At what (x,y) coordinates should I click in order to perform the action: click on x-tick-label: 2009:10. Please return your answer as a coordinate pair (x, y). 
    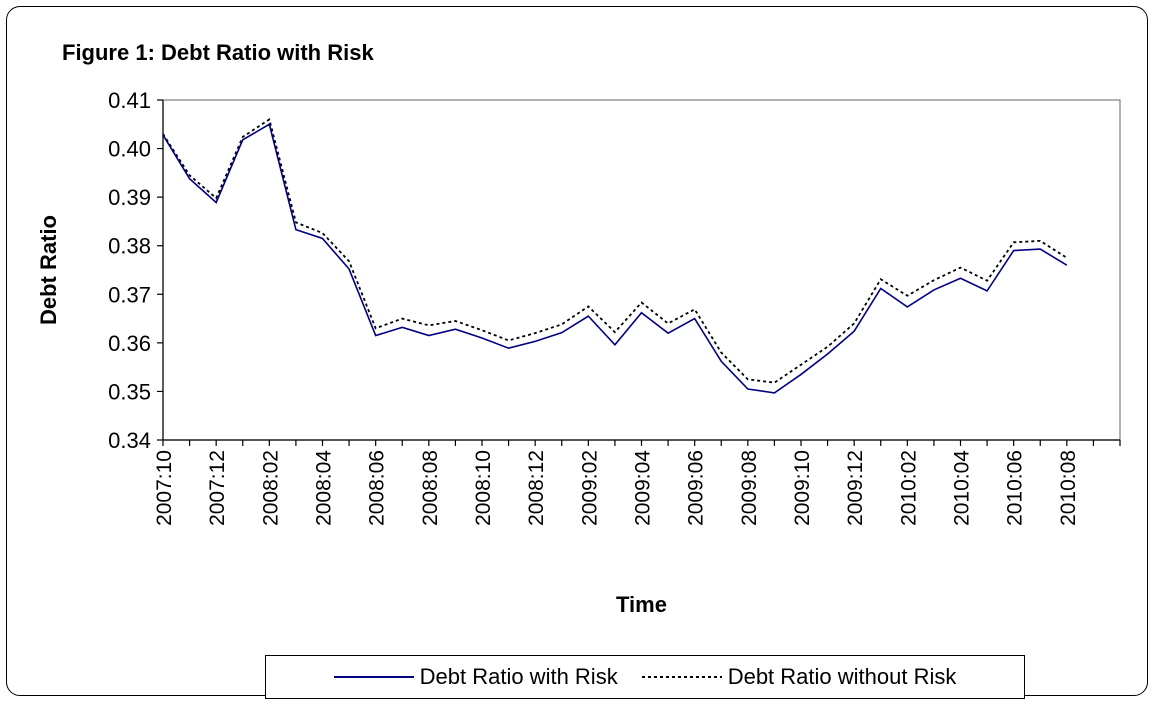
    Looking at the image, I should click on (802, 488).